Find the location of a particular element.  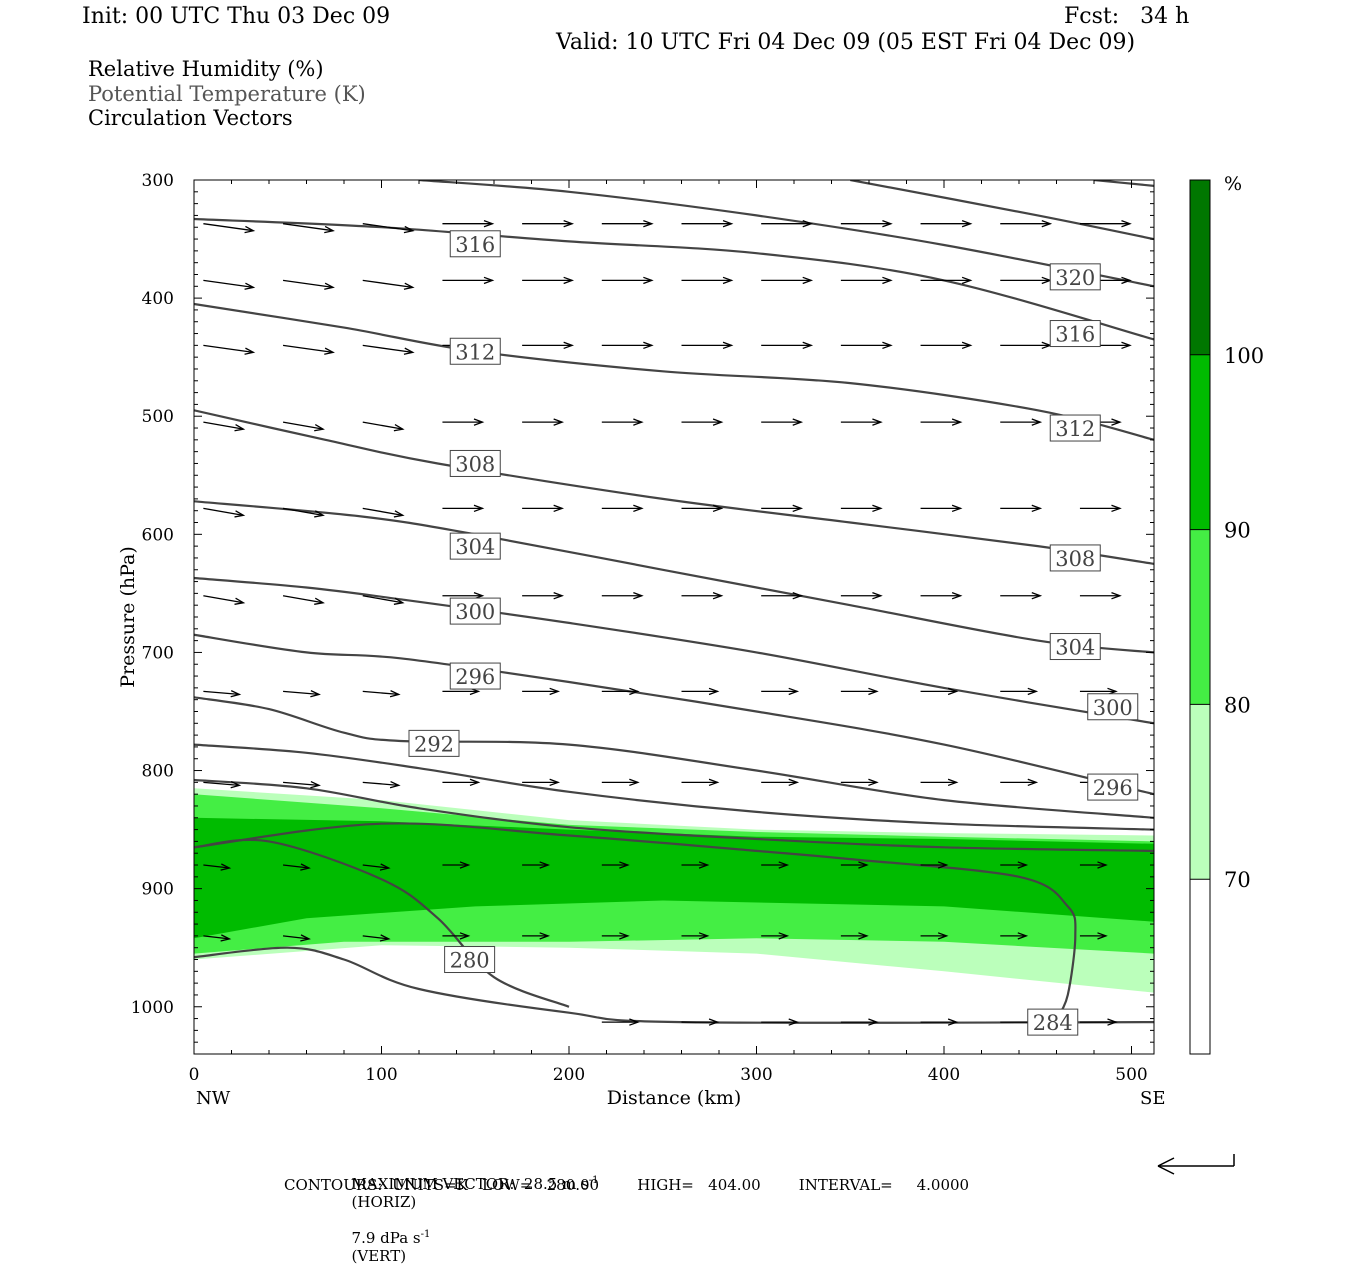

contour-label: 312 is located at coordinates (1075, 429).